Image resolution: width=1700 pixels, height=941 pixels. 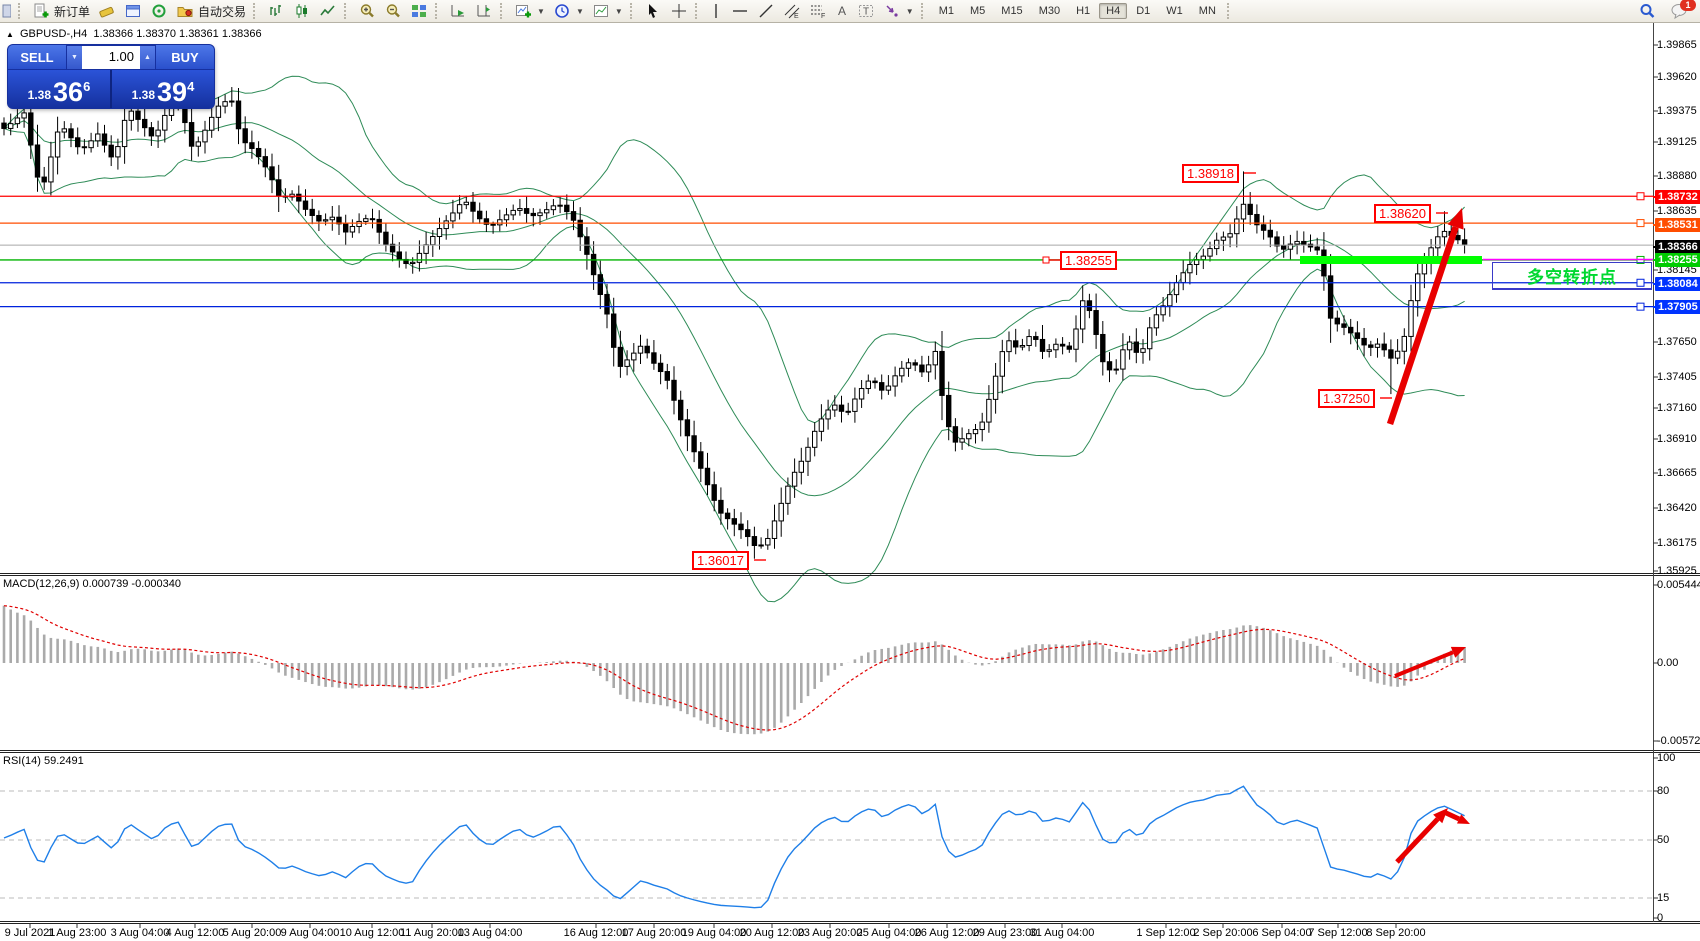 What do you see at coordinates (156, 34) in the screenshot?
I see `ohlc-high: 1.38370` at bounding box center [156, 34].